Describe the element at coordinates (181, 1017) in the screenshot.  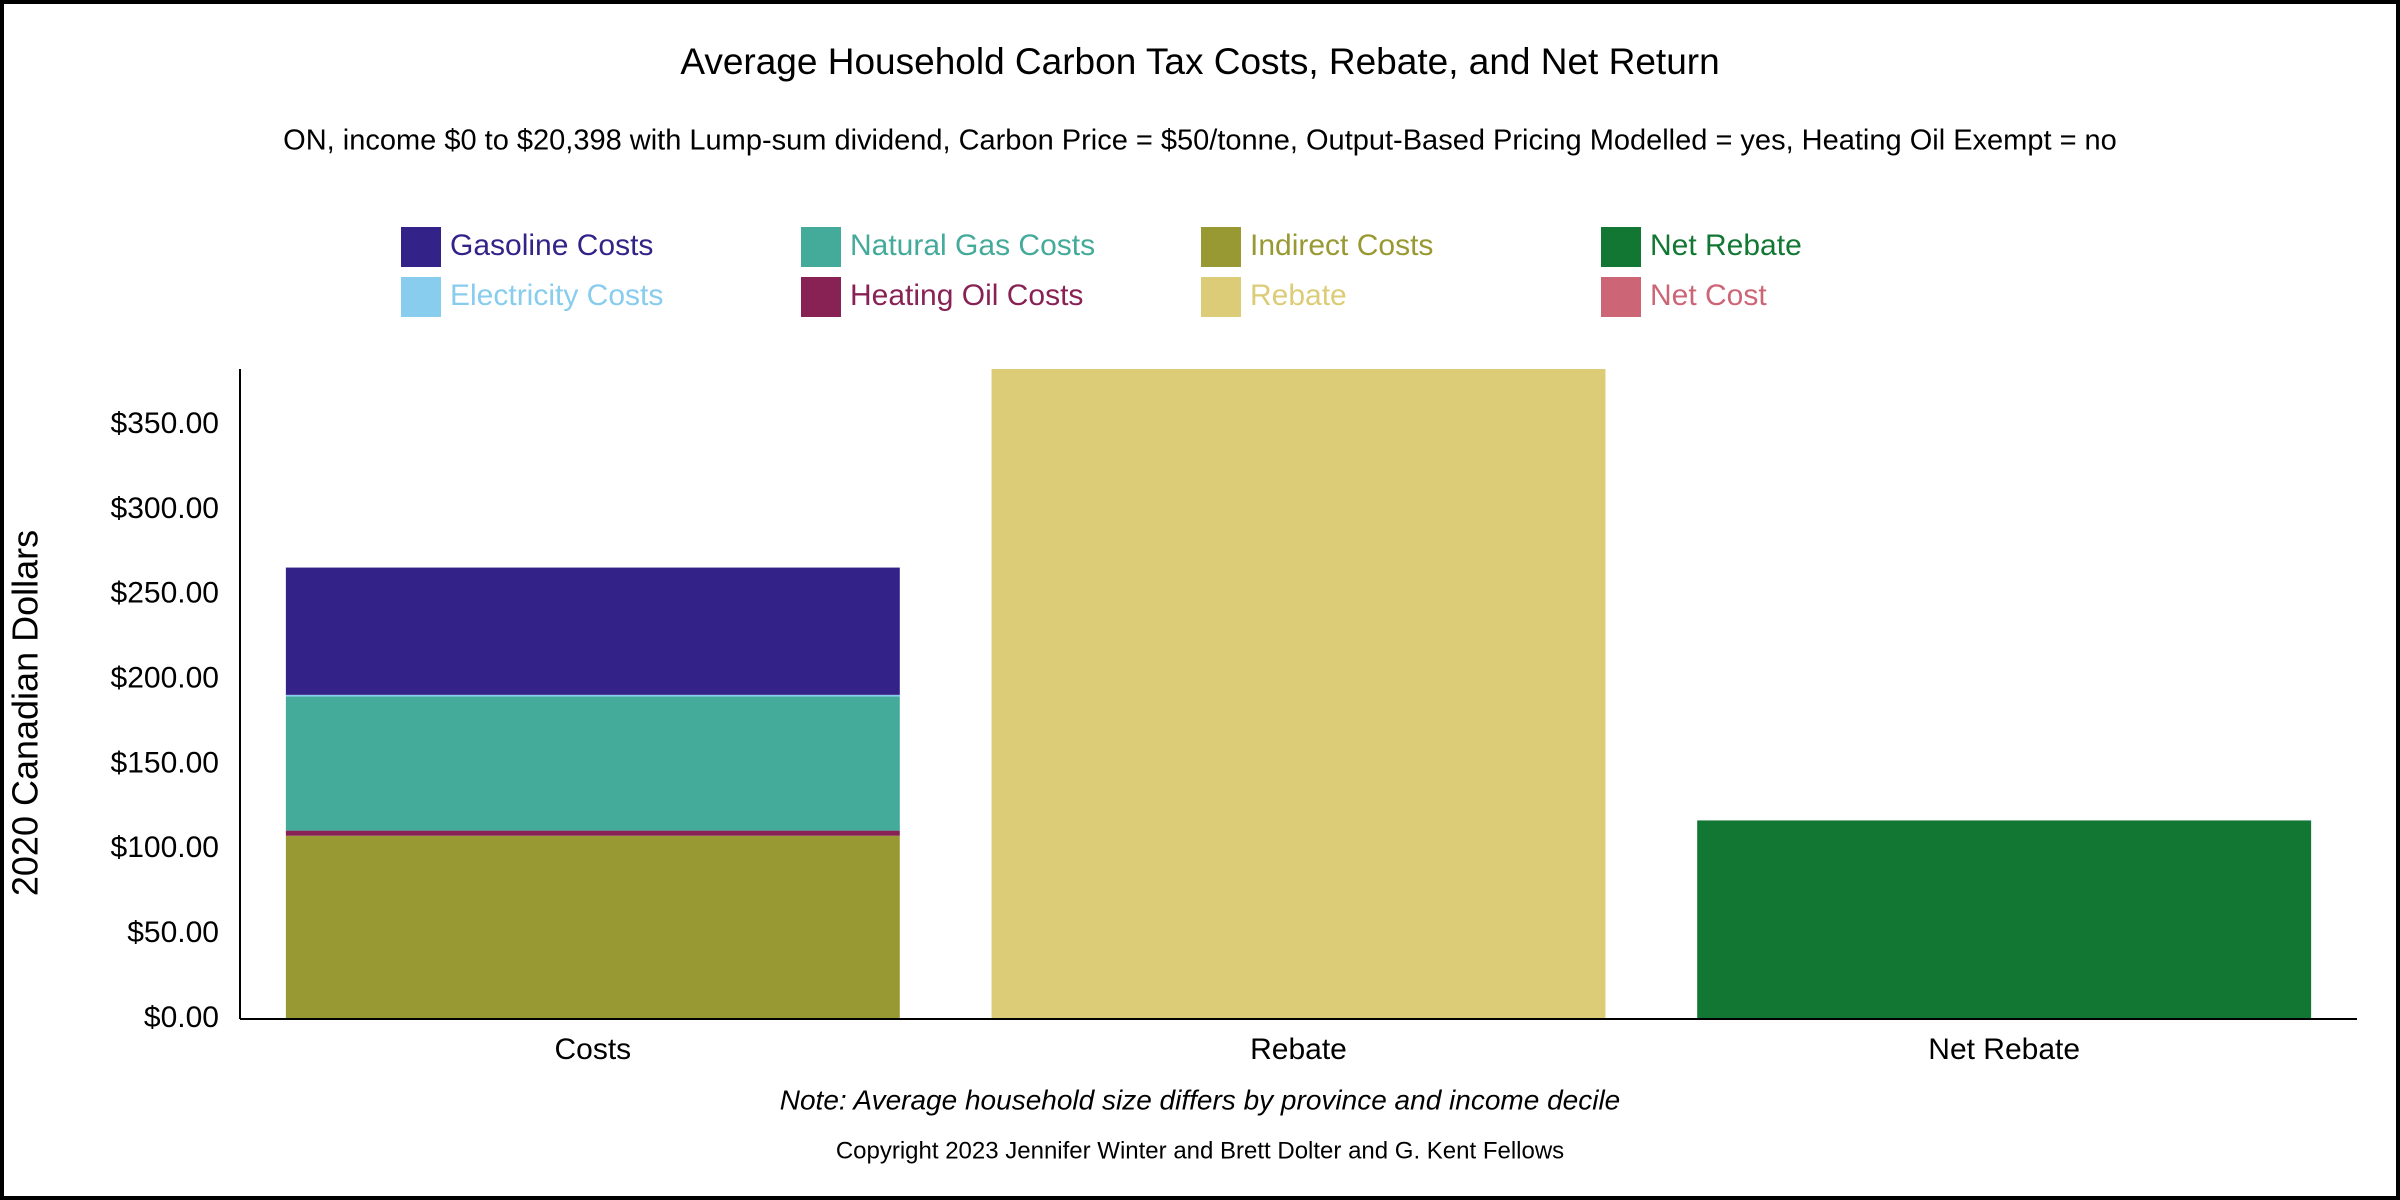
I see `y-tick-label: $0.00` at that location.